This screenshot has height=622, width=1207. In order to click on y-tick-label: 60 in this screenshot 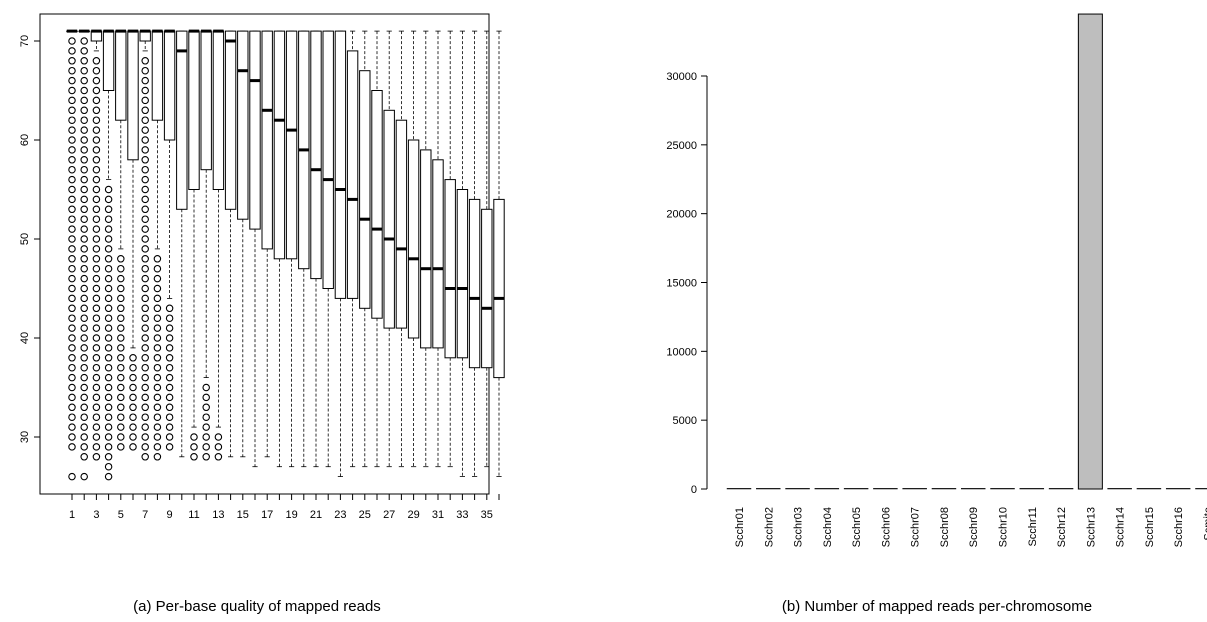, I will do `click(25, 140)`.